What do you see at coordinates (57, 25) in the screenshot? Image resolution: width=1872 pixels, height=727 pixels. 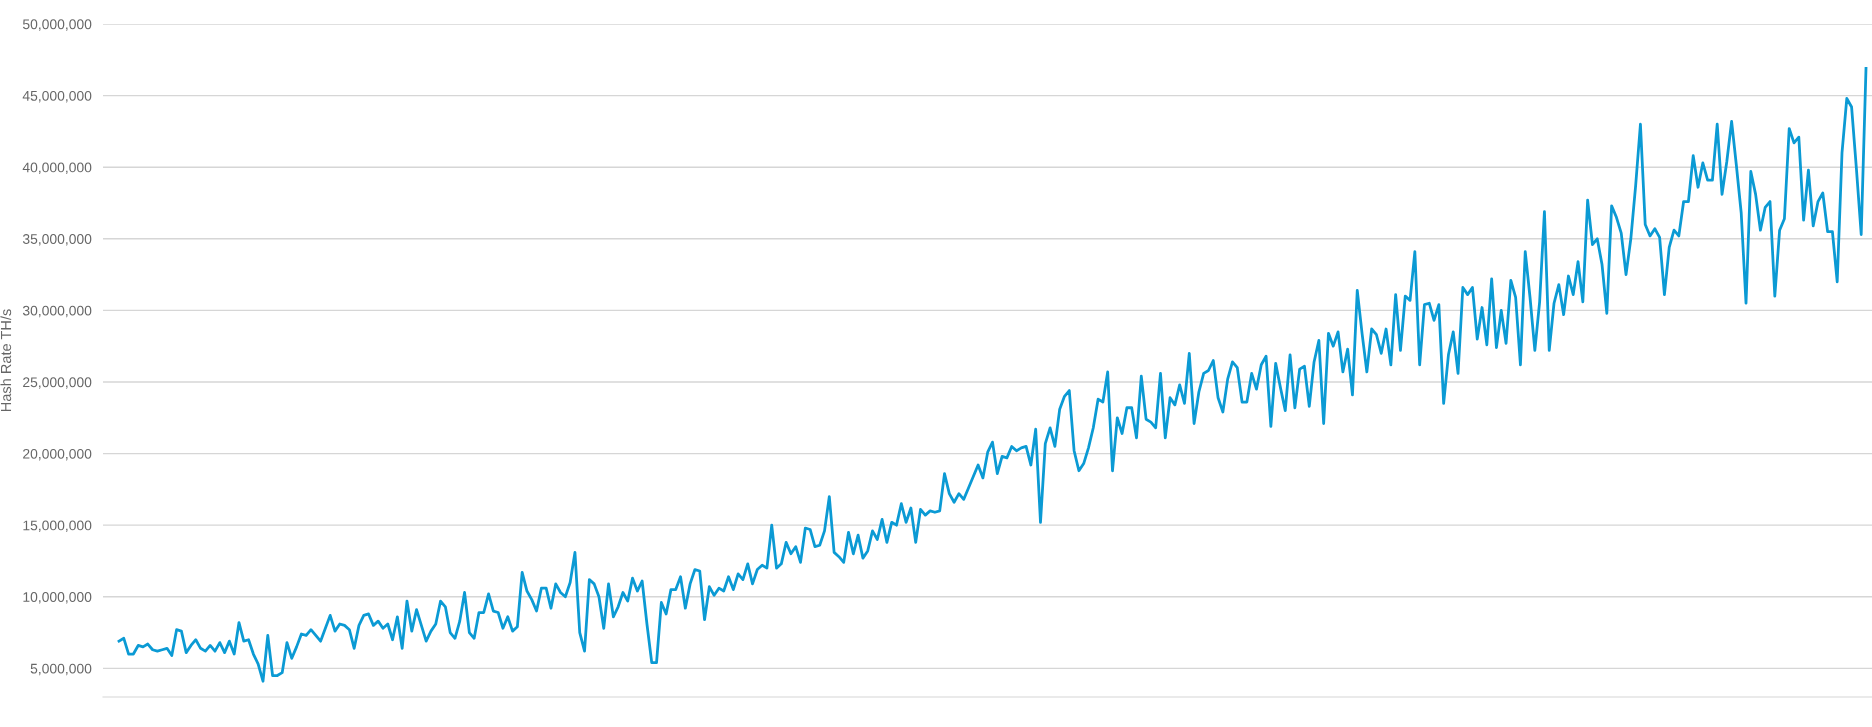 I see `y-tick-label: 50,000,000` at bounding box center [57, 25].